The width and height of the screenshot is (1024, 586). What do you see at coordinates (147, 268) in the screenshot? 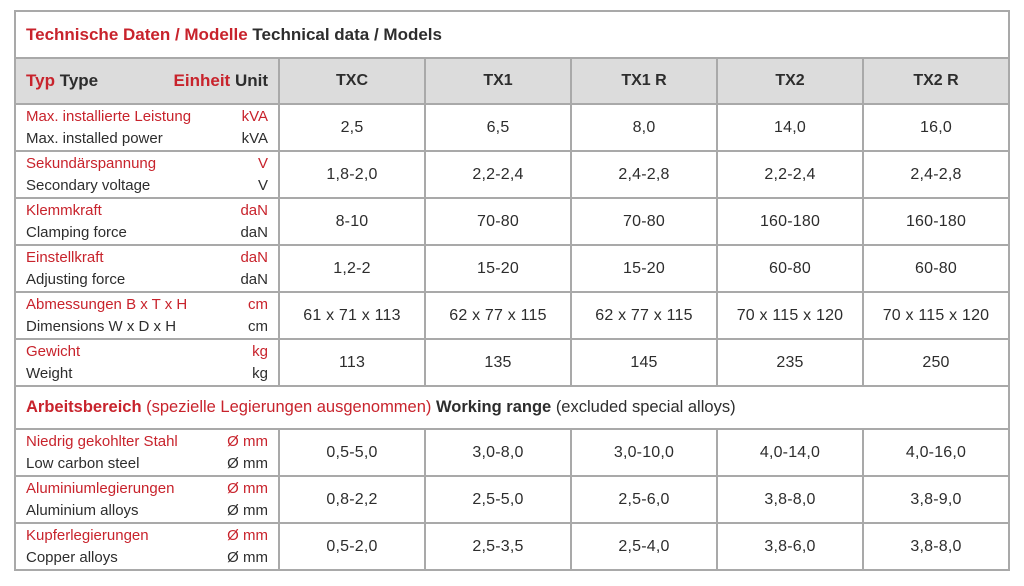
I see `row-label-cell: Einstellkraft daN Adjusting force daN` at bounding box center [147, 268].